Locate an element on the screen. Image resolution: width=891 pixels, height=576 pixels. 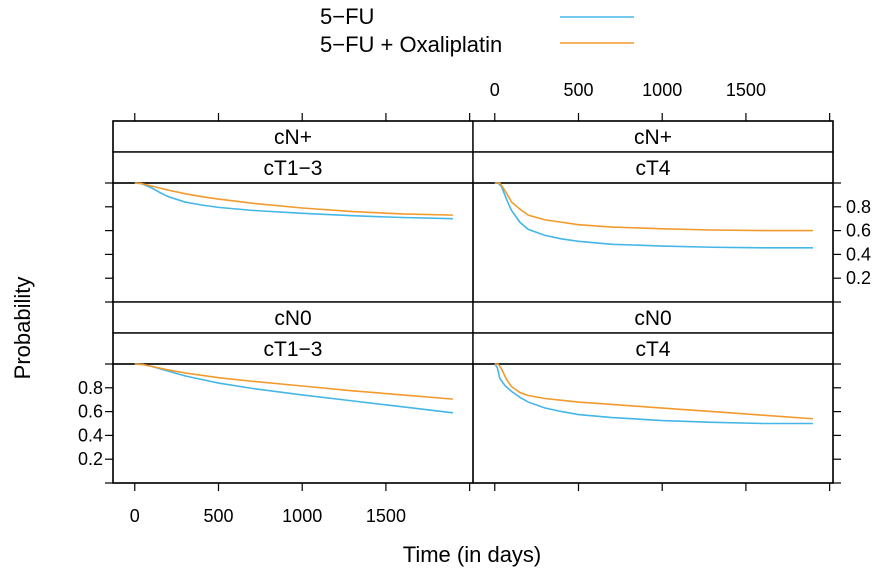
panel-bottom-left: cN0 cT1−3 is located at coordinates (293, 392).